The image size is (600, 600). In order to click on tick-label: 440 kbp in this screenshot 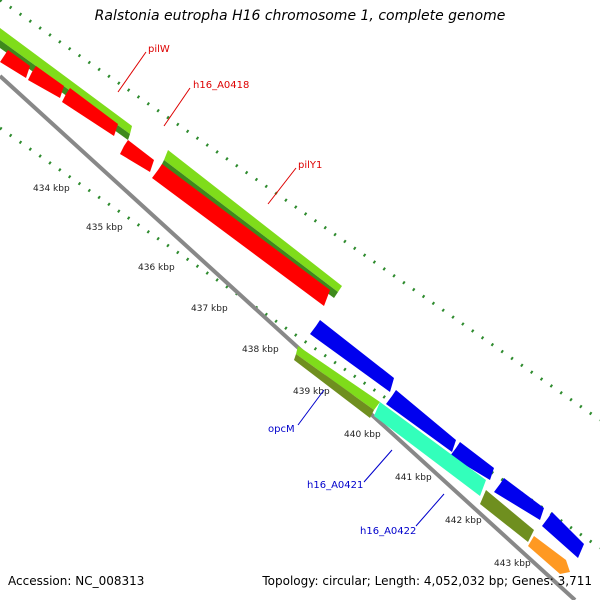, I will do `click(362, 435)`.